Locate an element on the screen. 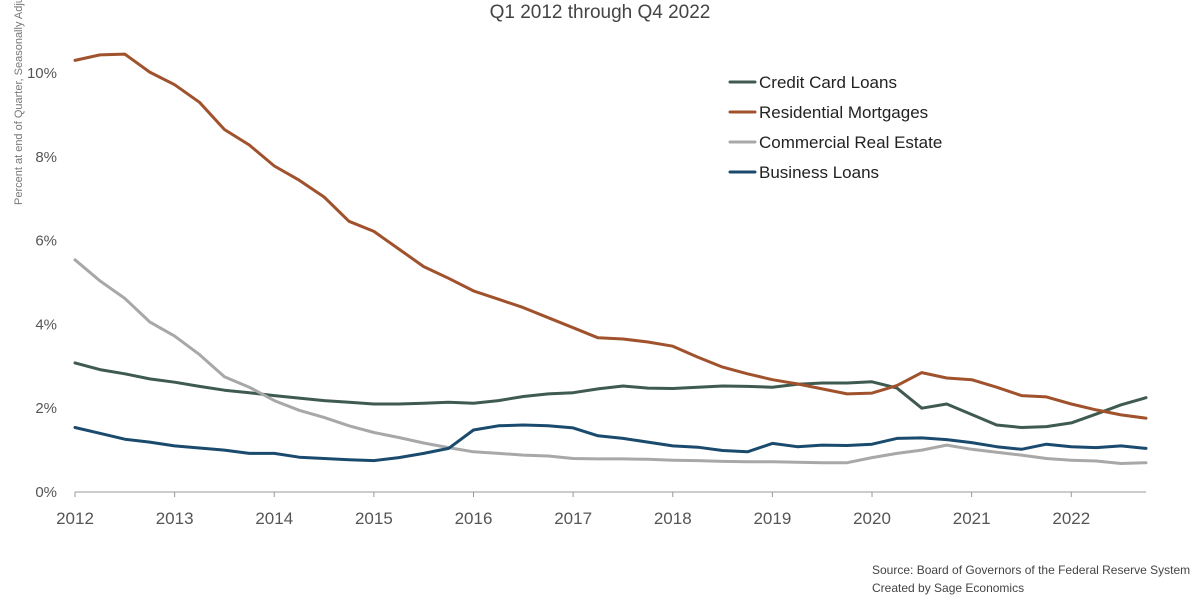  x-tick-label: 2020 is located at coordinates (872, 518).